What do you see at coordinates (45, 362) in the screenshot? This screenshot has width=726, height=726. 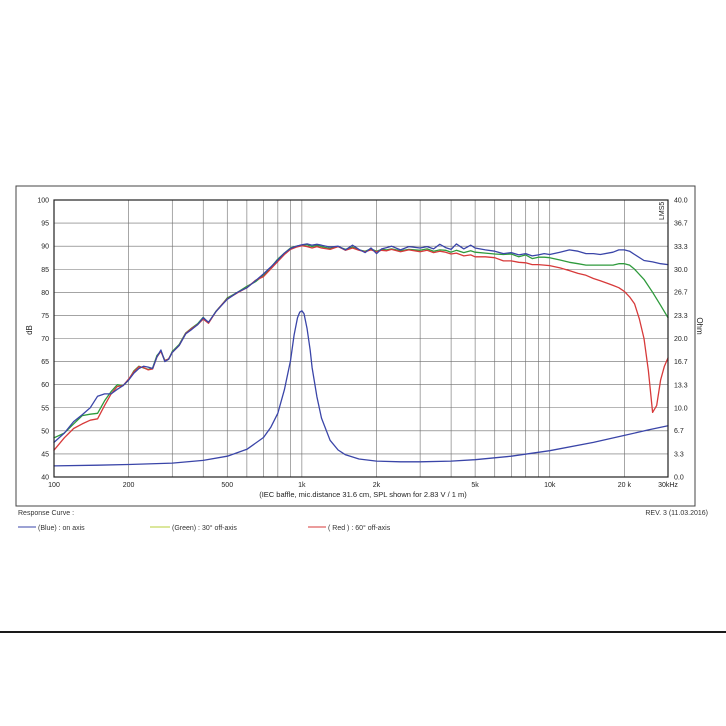 I see `y-tick-label: 65` at bounding box center [45, 362].